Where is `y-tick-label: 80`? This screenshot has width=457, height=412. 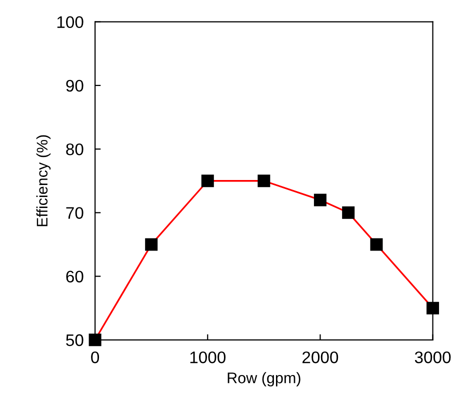
y-tick-label: 80 is located at coordinates (75, 149).